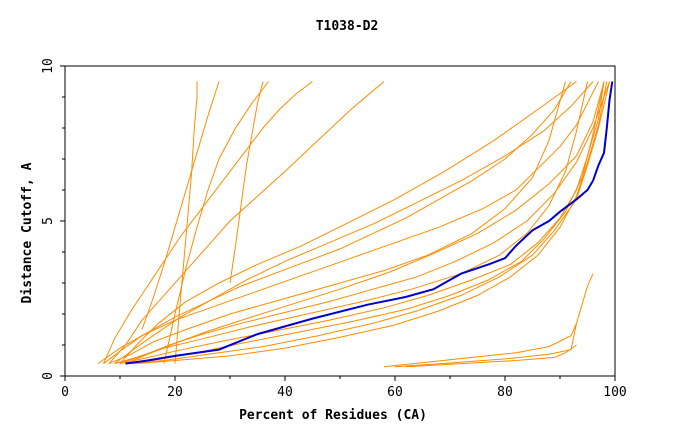 The image size is (680, 440). Describe the element at coordinates (48, 66) in the screenshot. I see `y-tick-label-10: 10` at that location.